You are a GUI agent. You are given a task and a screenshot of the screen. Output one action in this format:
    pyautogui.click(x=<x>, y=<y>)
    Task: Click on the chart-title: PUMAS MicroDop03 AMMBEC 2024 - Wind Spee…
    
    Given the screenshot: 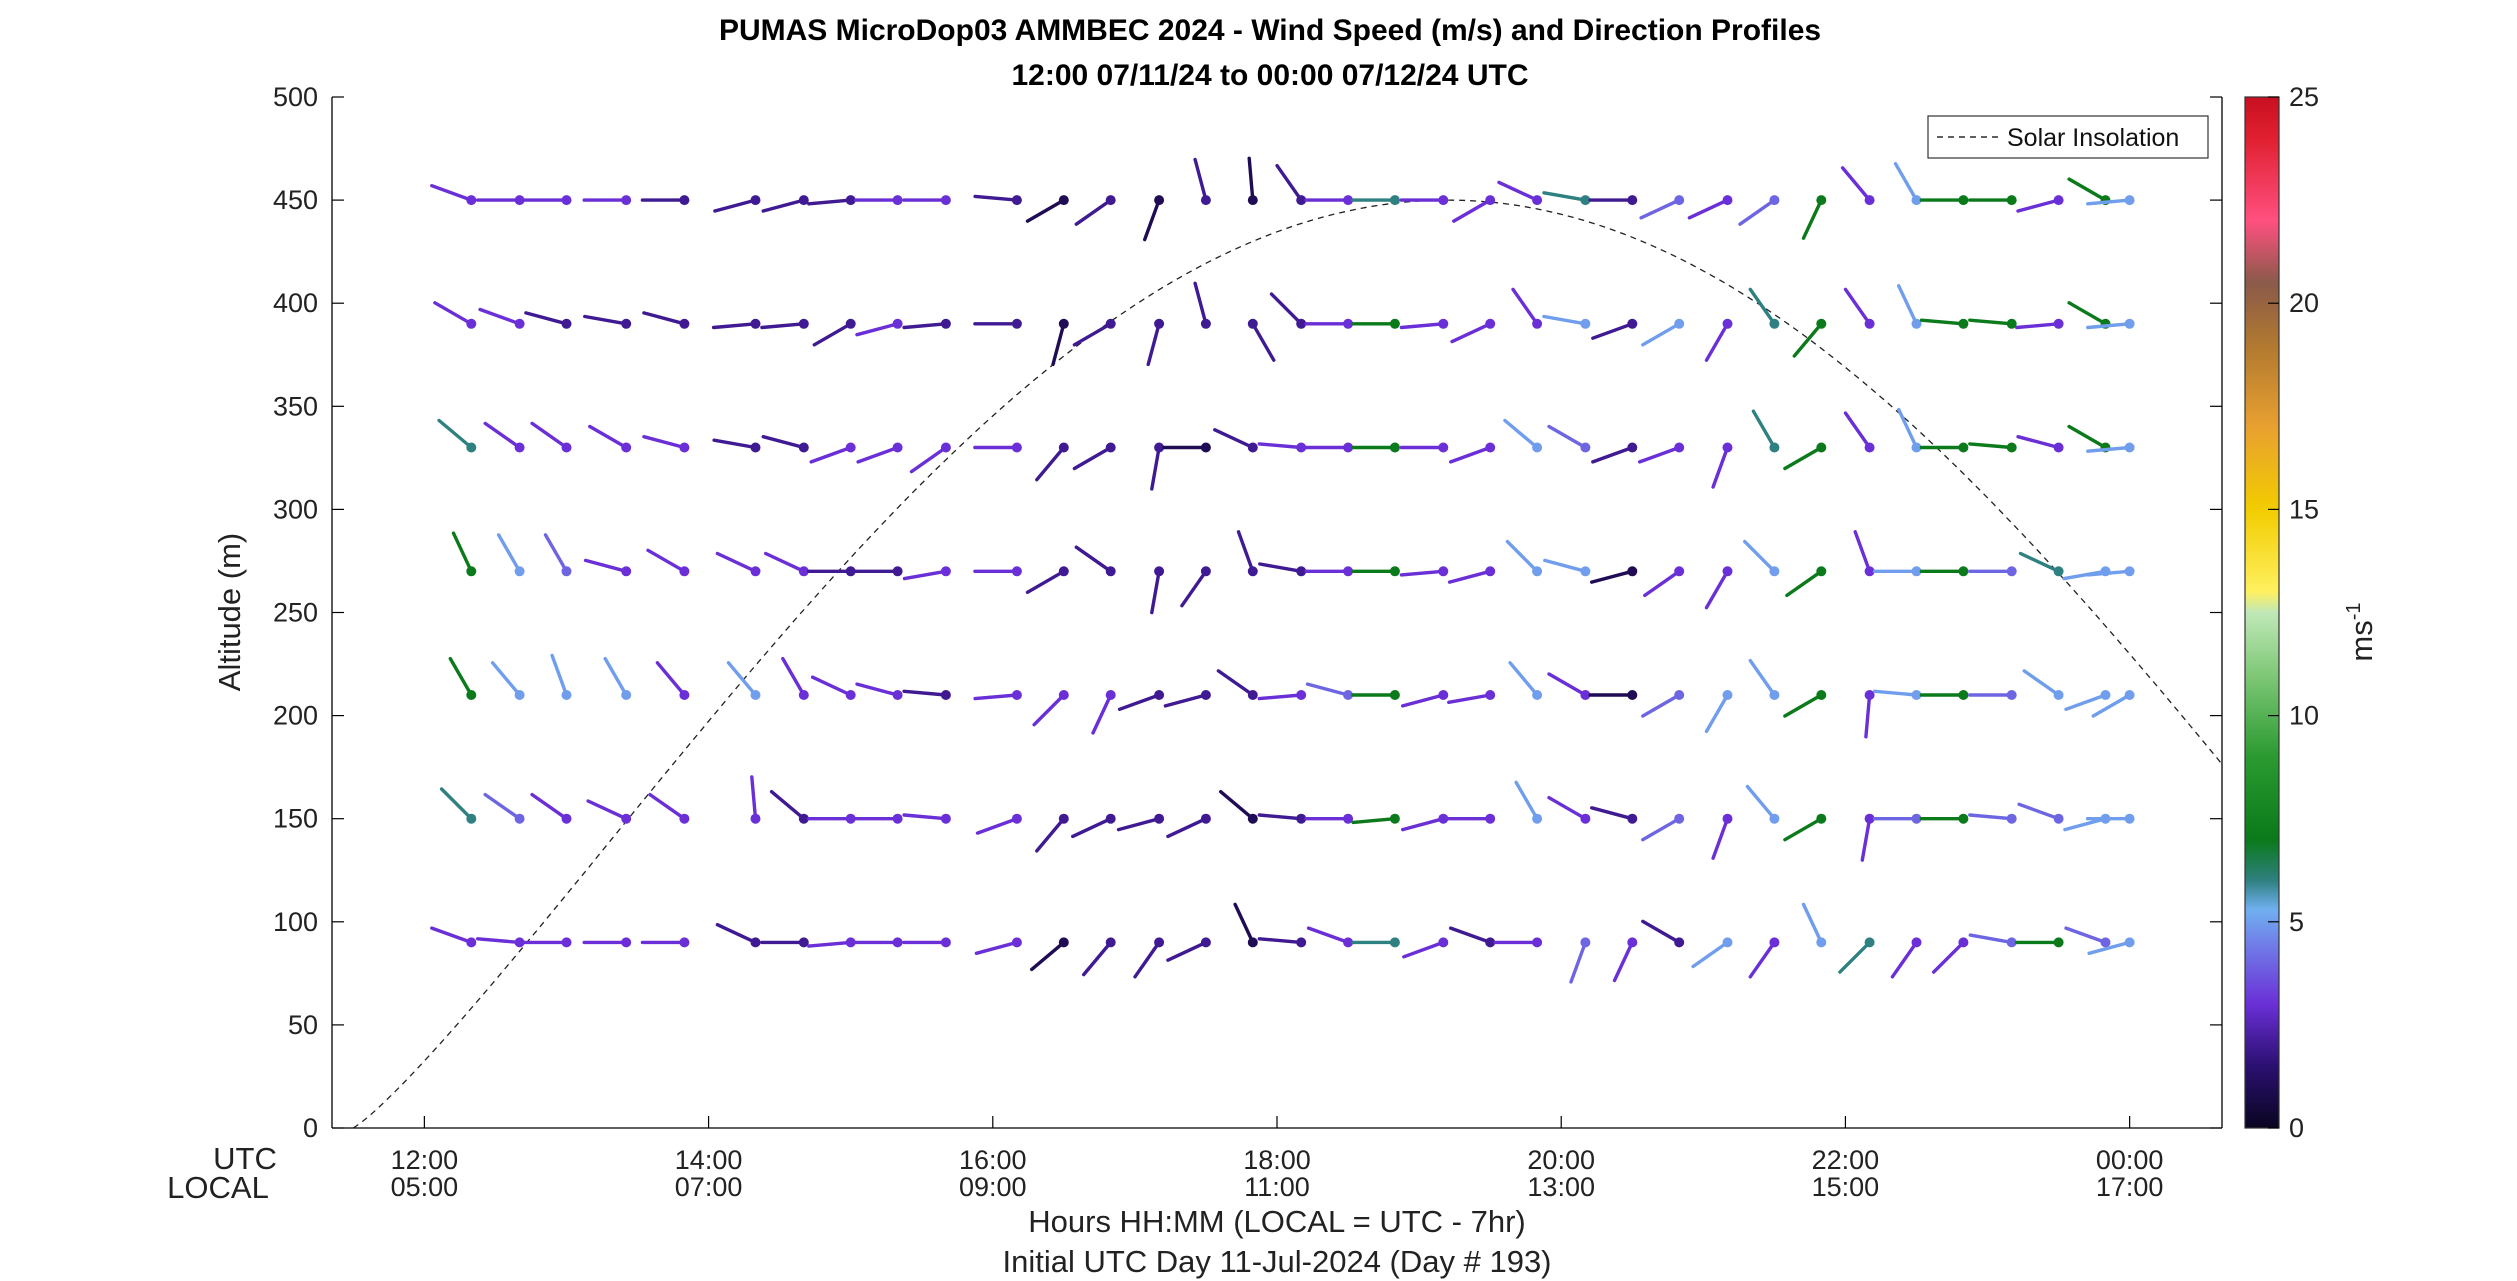 What is the action you would take?
    pyautogui.click(x=1270, y=30)
    